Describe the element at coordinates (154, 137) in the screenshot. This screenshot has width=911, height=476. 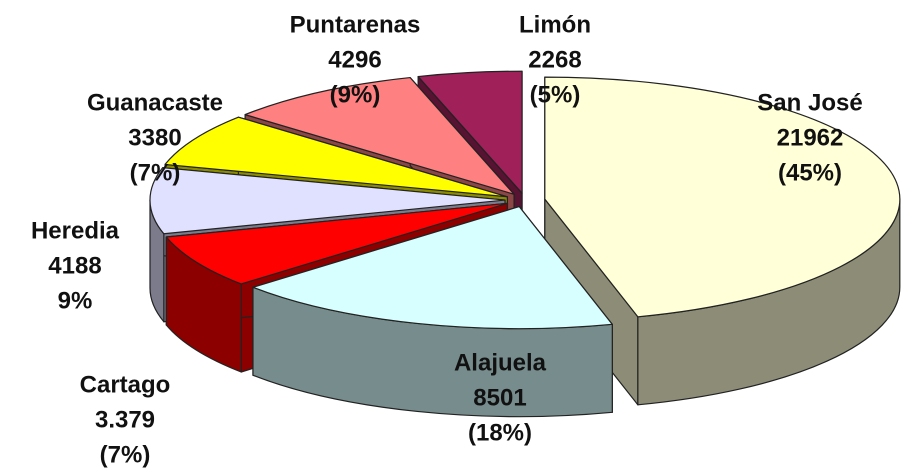
I see `slice-value-label: 3380` at that location.